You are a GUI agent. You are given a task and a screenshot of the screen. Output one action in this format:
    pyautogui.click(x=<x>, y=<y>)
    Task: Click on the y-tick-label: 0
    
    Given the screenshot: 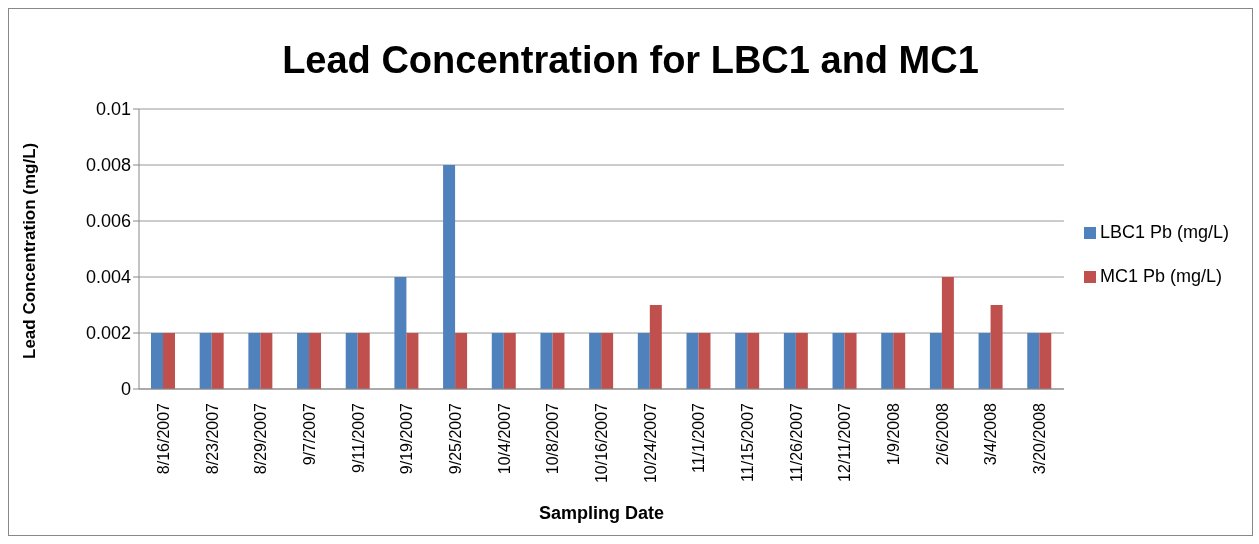 What is the action you would take?
    pyautogui.click(x=125, y=389)
    